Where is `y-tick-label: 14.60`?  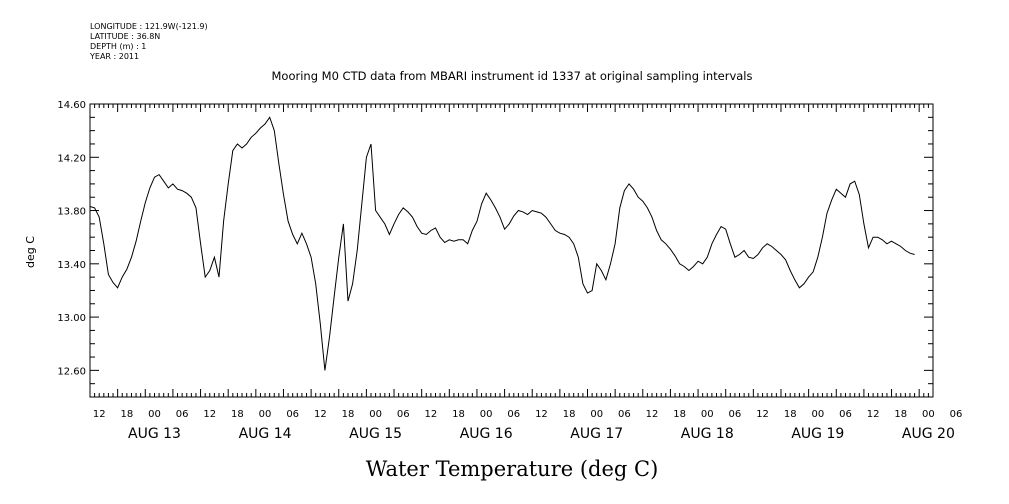
y-tick-label: 14.60 is located at coordinates (71, 105).